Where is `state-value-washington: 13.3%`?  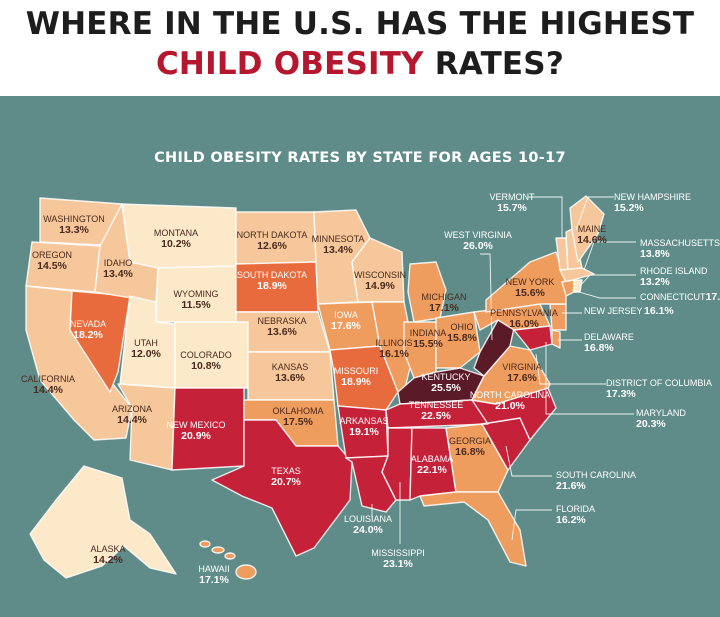
state-value-washington: 13.3% is located at coordinates (74, 230).